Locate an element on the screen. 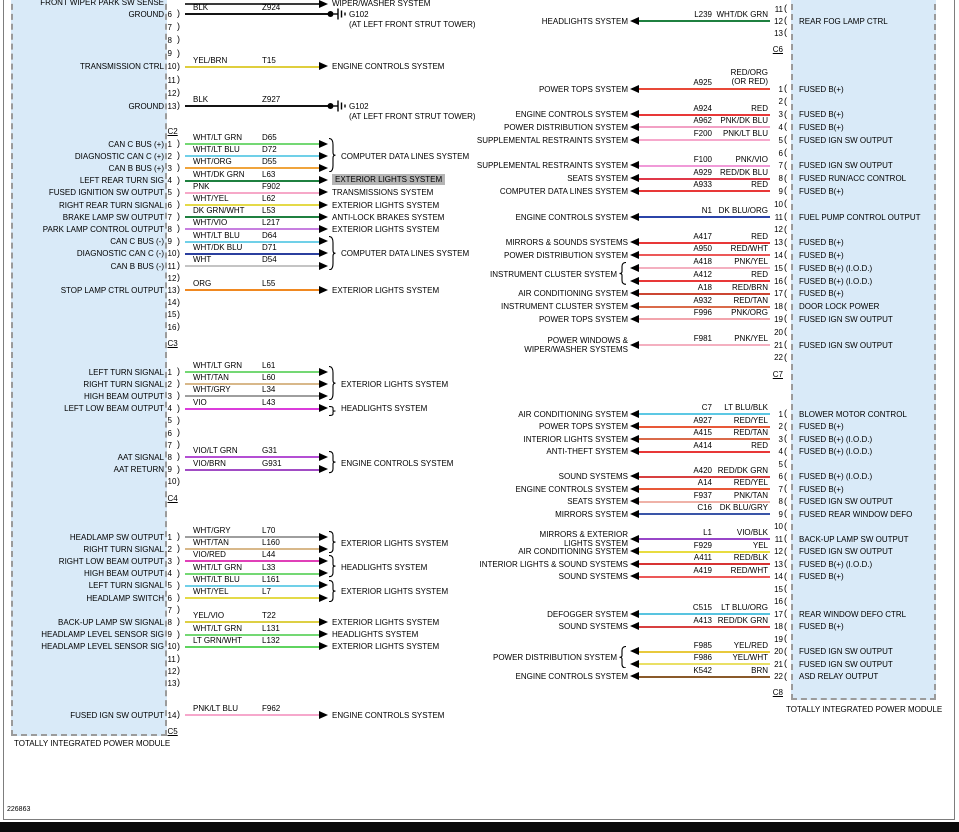 The height and width of the screenshot is (832, 959). wire-color-label: WHT/DK BLU is located at coordinates (218, 247).